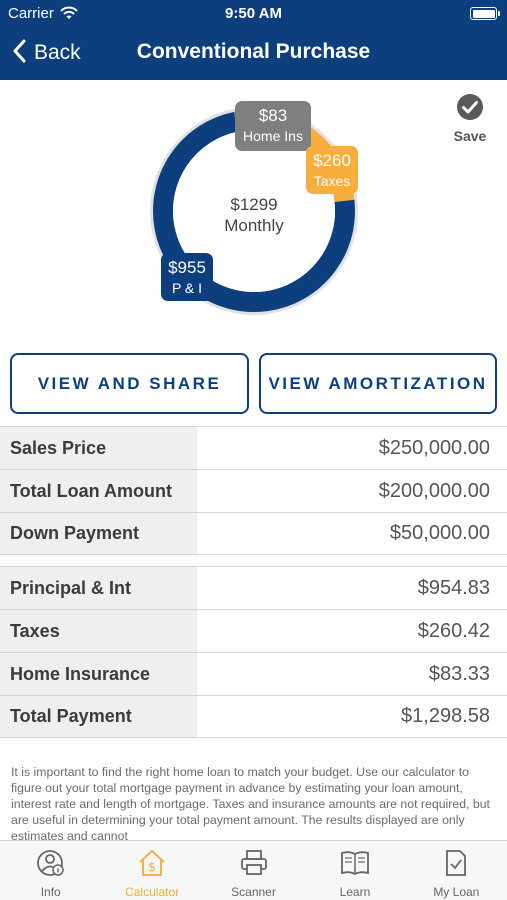  What do you see at coordinates (378, 383) in the screenshot?
I see `view-amortization-button: VIEW AMORTIZATION` at bounding box center [378, 383].